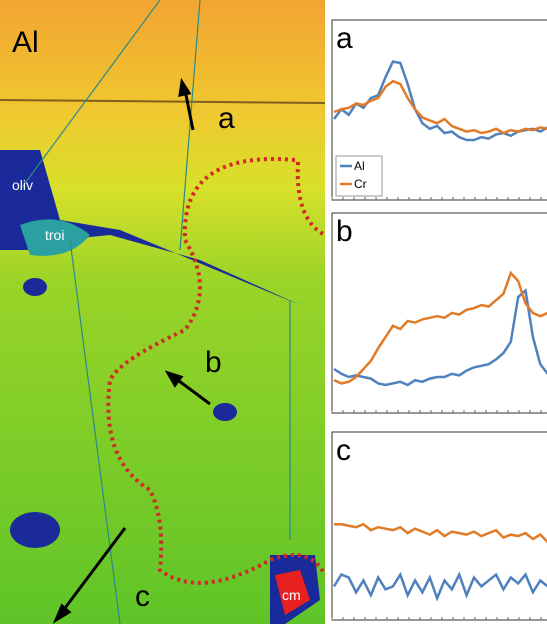 The width and height of the screenshot is (547, 624). What do you see at coordinates (163, 101) in the screenshot?
I see `scan-artifact` at bounding box center [163, 101].